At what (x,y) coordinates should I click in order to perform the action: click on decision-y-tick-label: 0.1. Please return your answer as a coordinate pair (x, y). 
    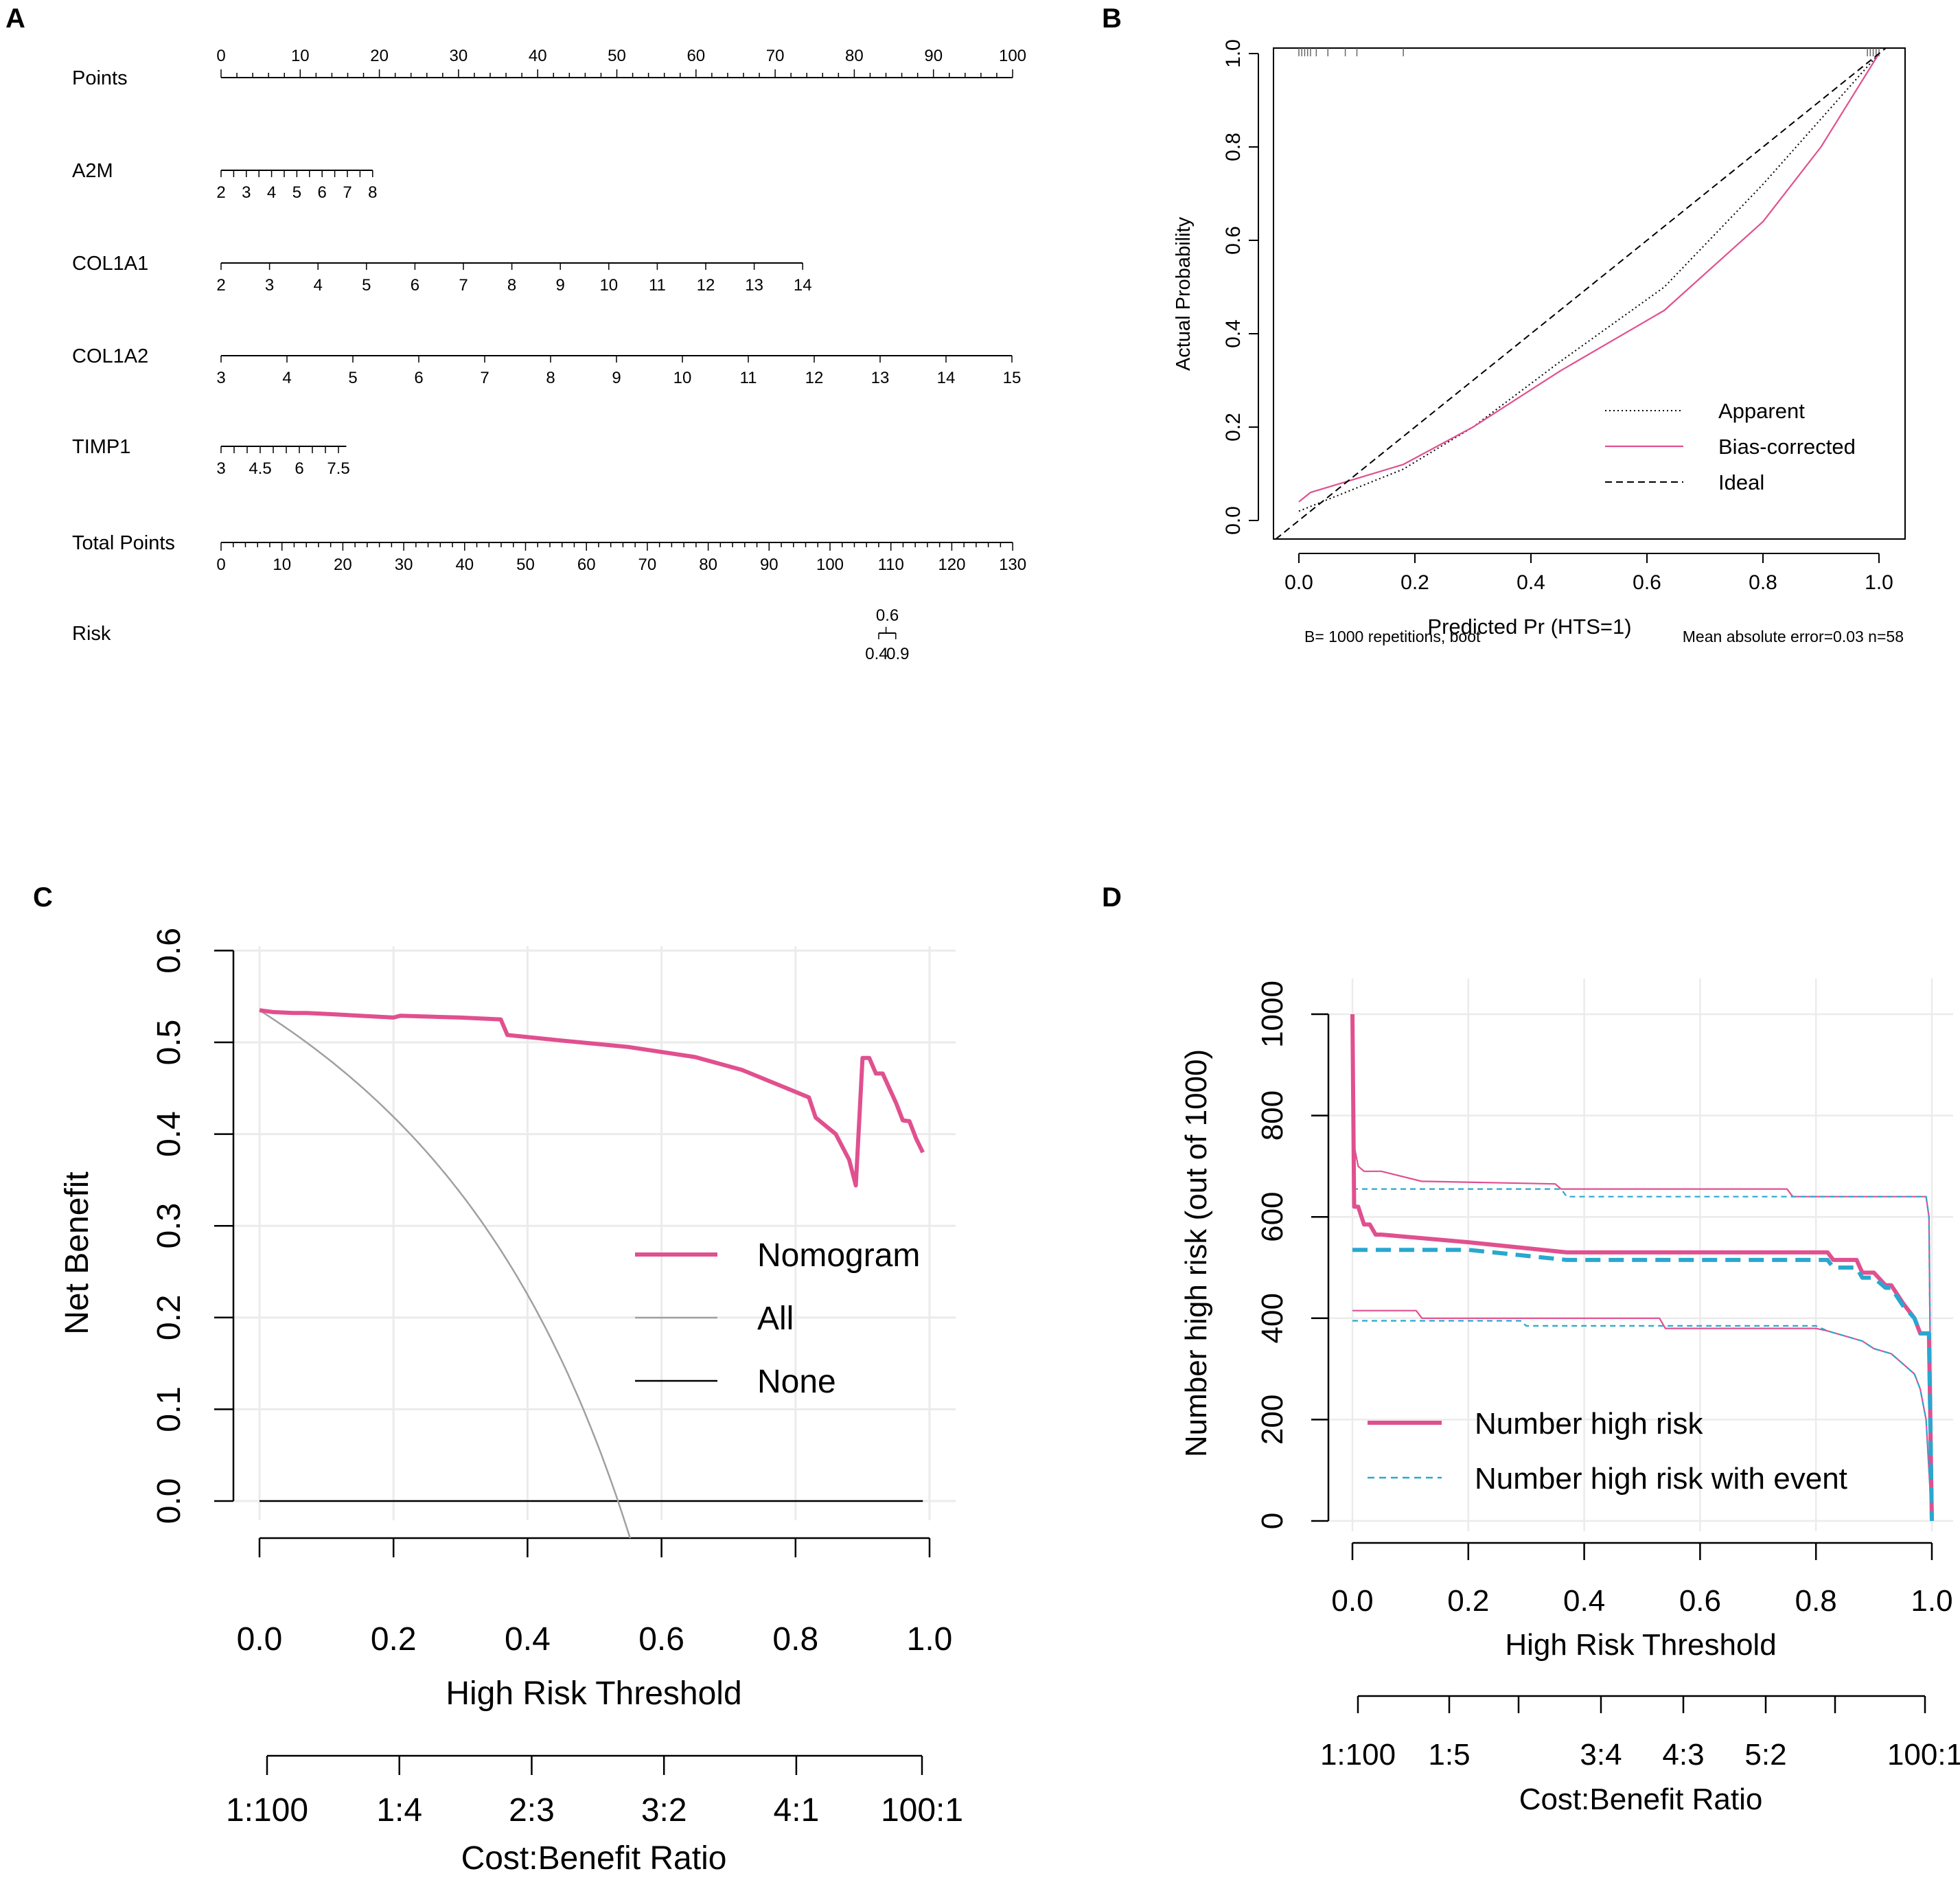
    Looking at the image, I should click on (169, 1409).